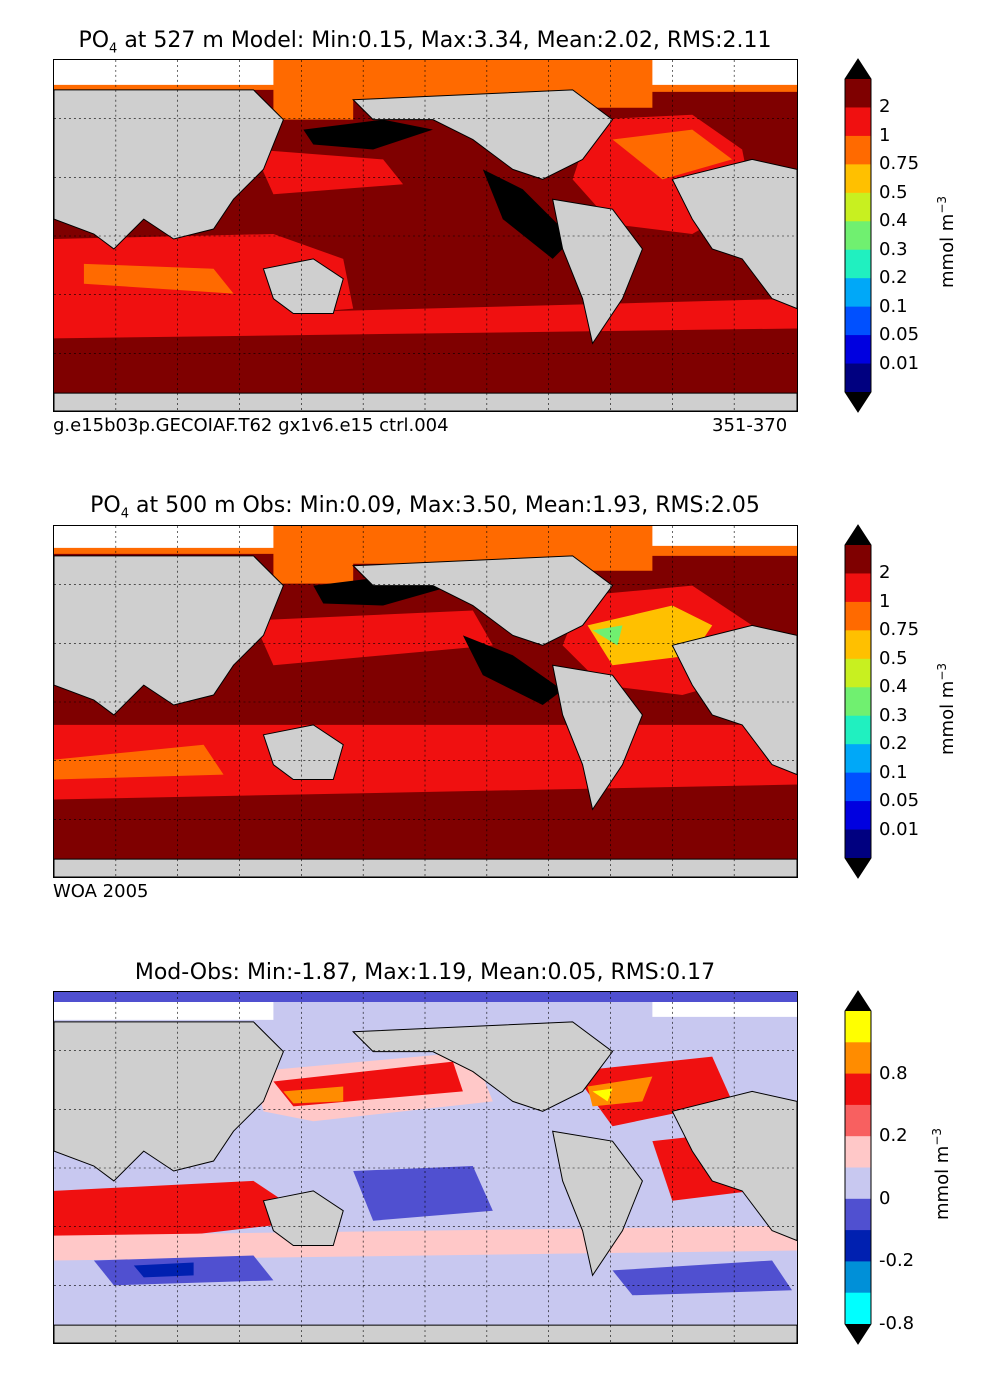 The height and width of the screenshot is (1374, 988). What do you see at coordinates (899, 630) in the screenshot?
I see `colorbar-tick-label: 0.75` at bounding box center [899, 630].